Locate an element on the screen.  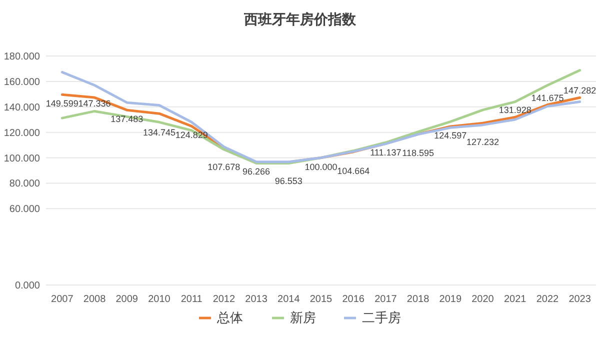
x-tick-label: 2010 is located at coordinates (159, 299).